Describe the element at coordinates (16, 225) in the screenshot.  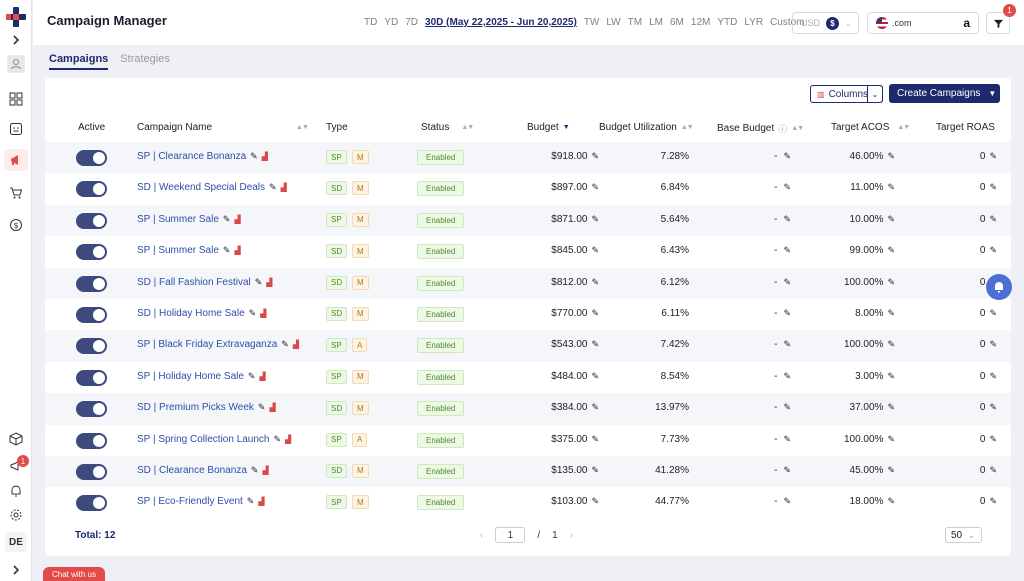
I see `billing-dollar-icon: $` at that location.